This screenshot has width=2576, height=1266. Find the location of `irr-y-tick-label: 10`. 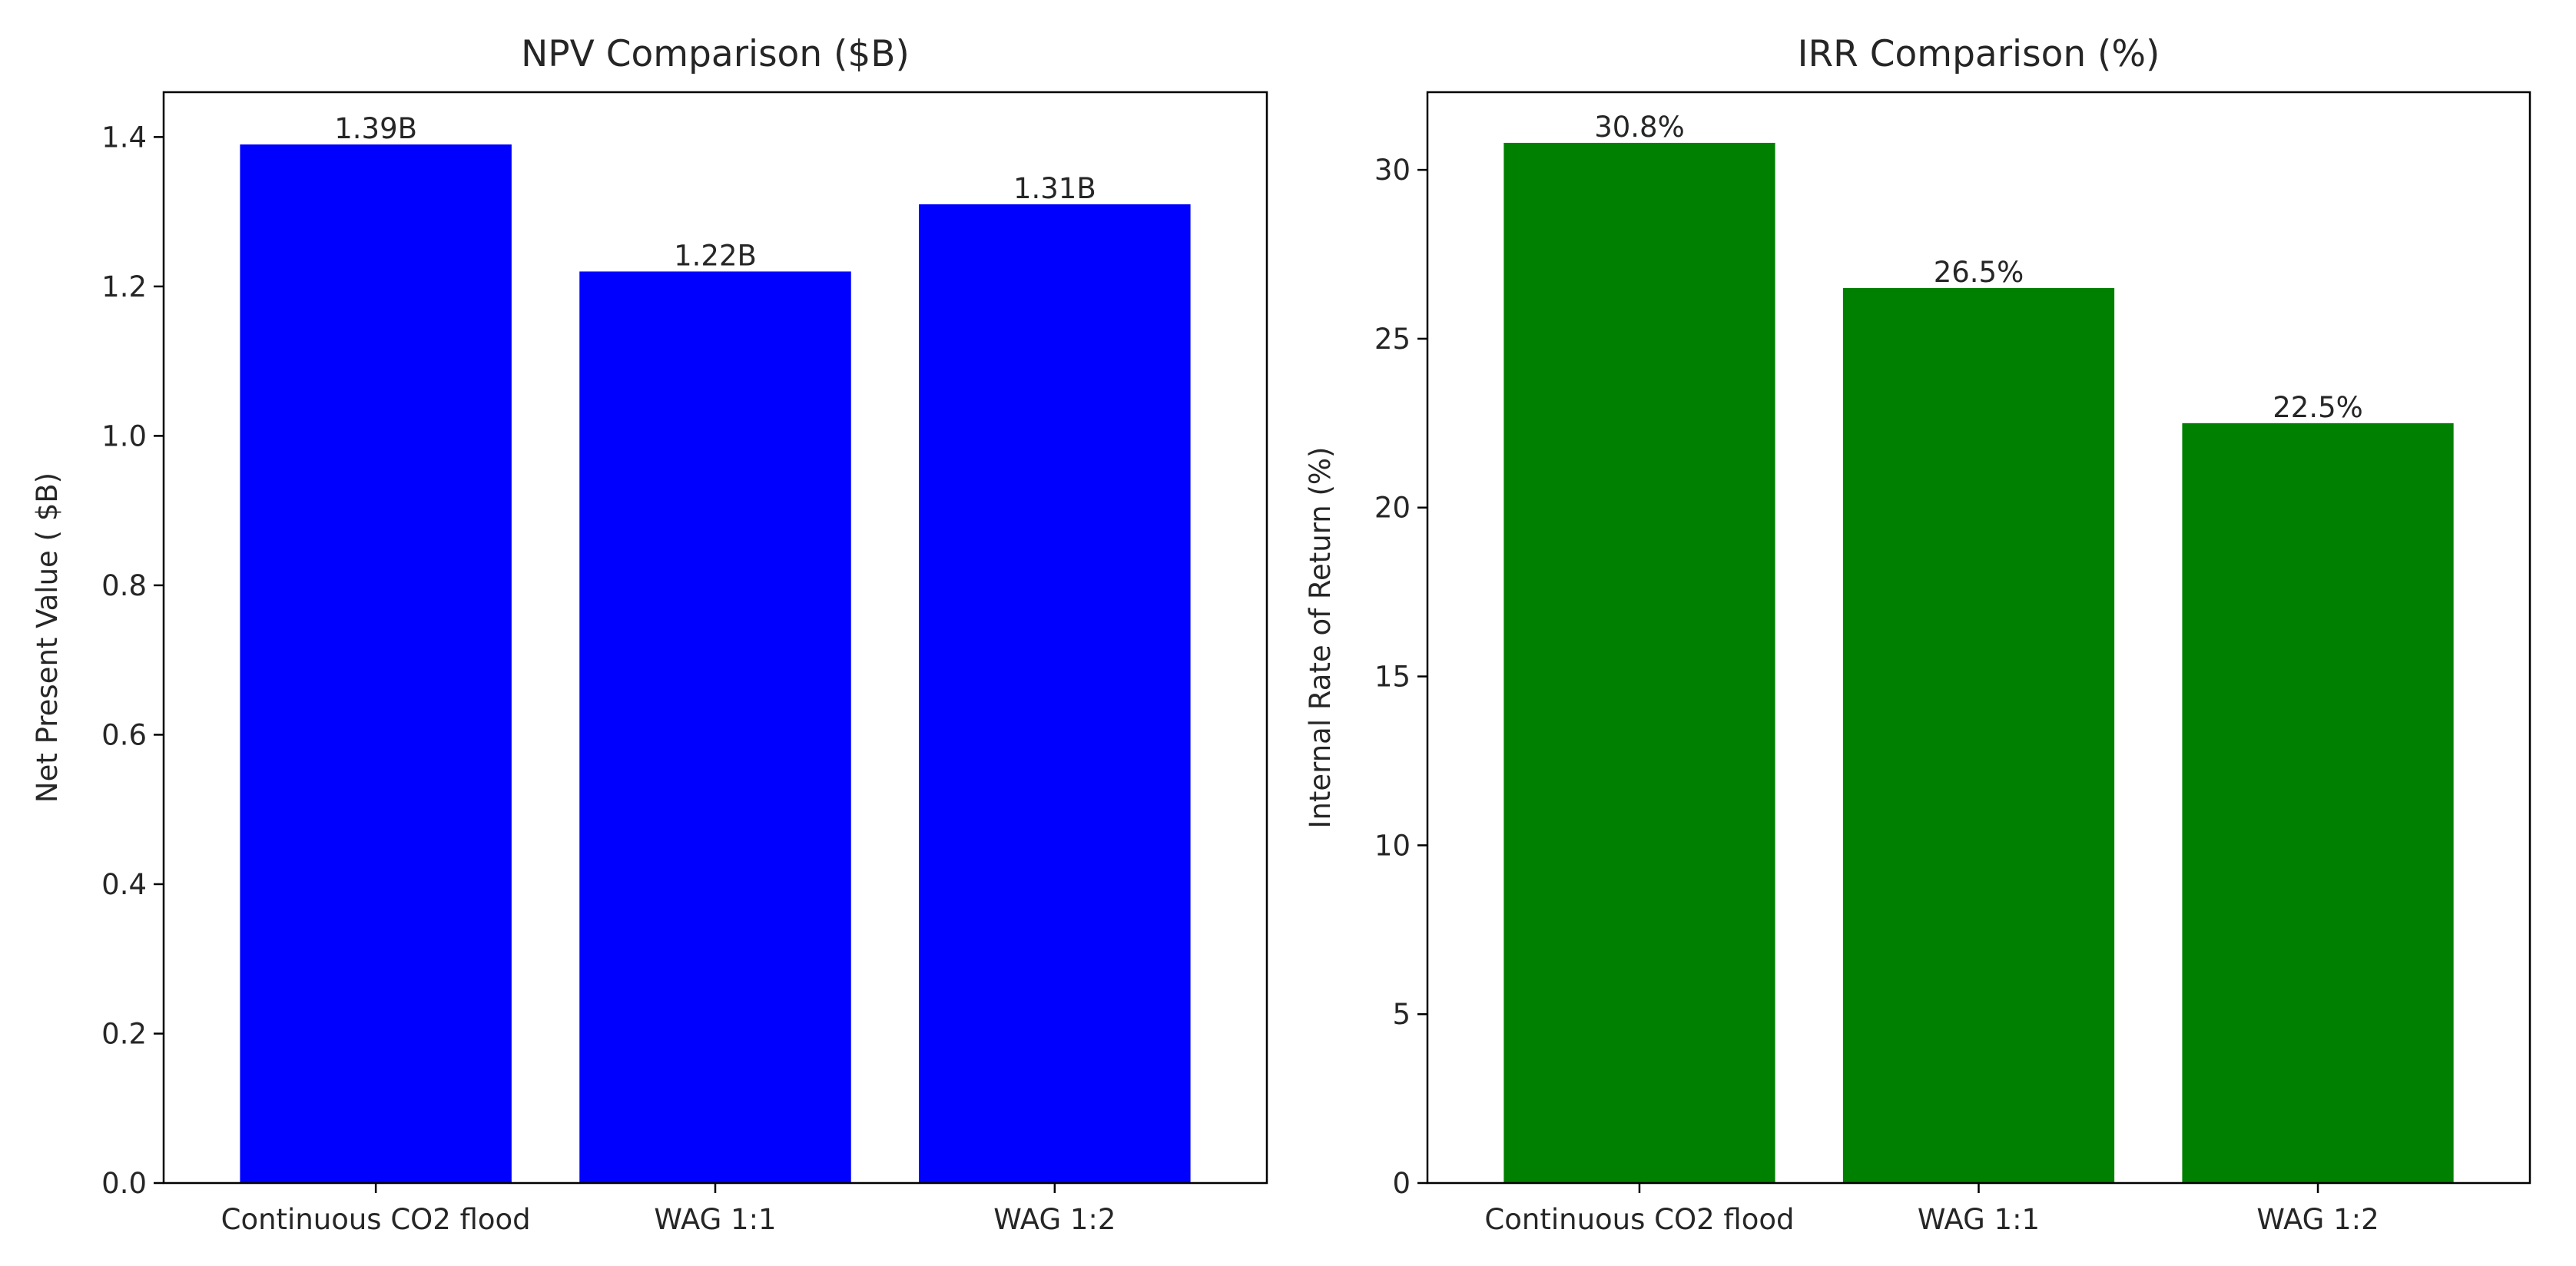

irr-y-tick-label: 10 is located at coordinates (1392, 845).